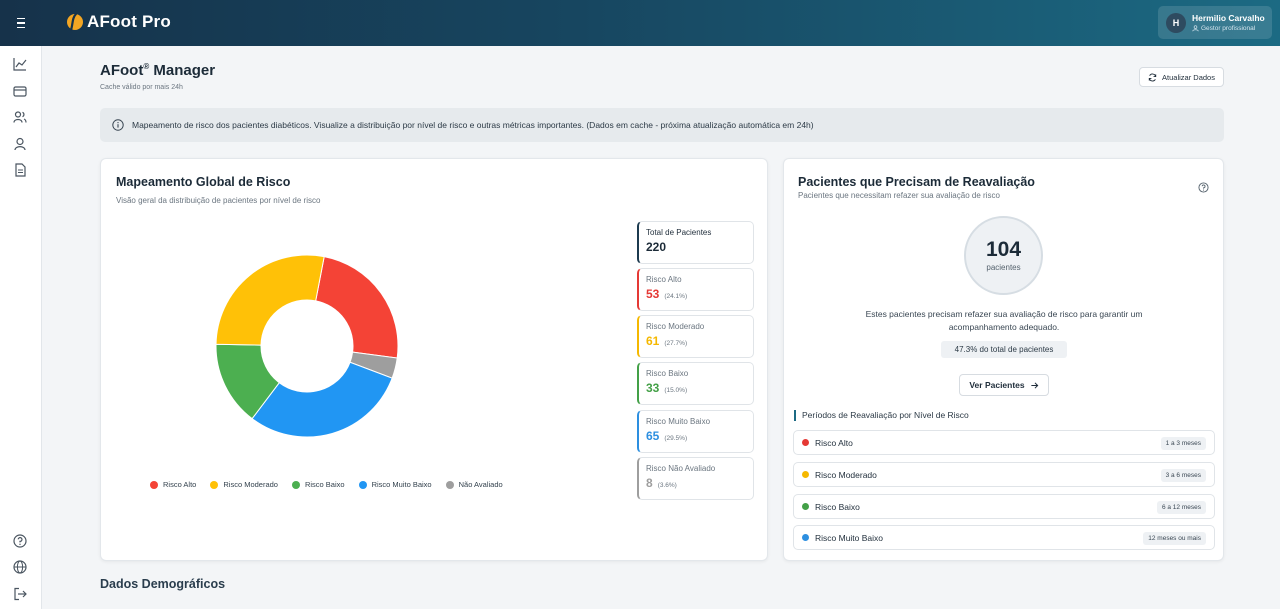  Describe the element at coordinates (163, 584) in the screenshot. I see `demographics-title: Dados Demográficos` at that location.